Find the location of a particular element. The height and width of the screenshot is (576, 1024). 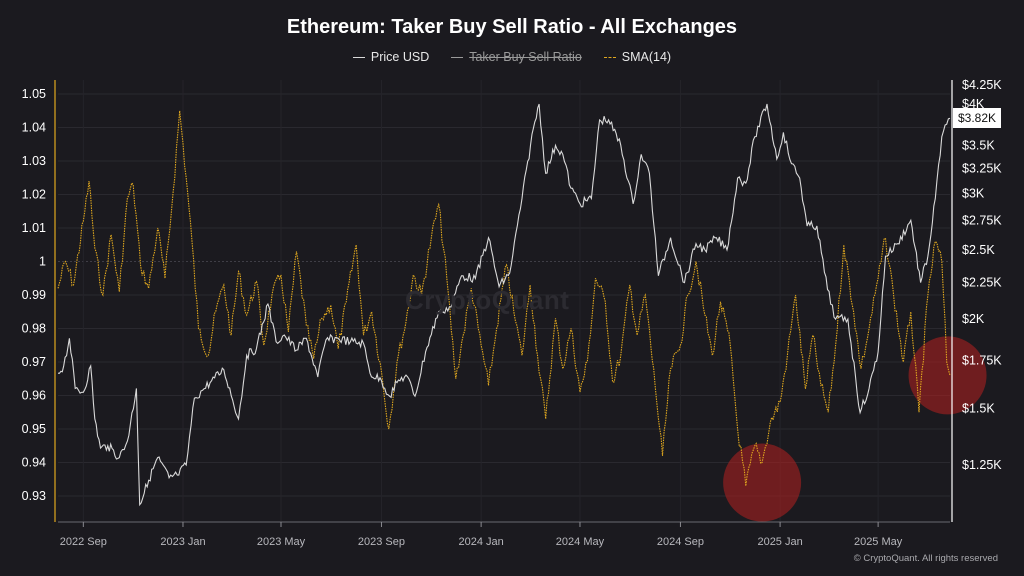

copyright-credit: © CryptoQuant. All rights reserved is located at coordinates (925, 558).